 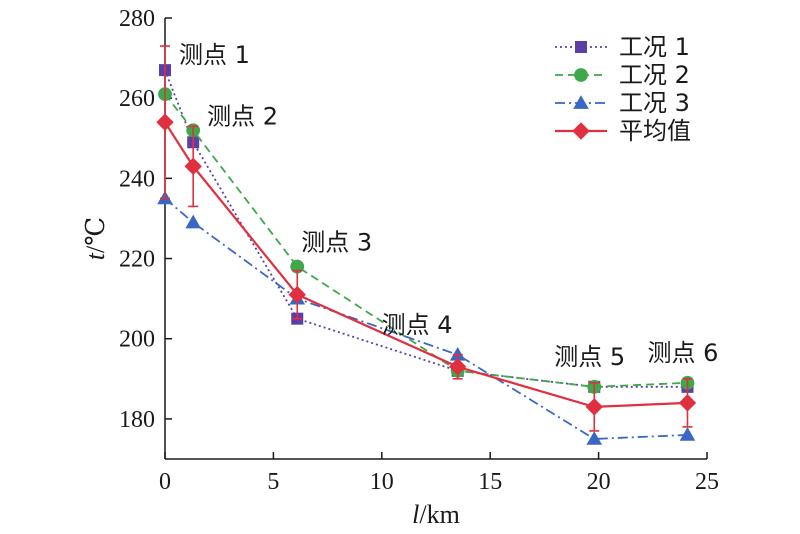 I want to click on annotation-label: 测点 1, so click(x=214, y=55).